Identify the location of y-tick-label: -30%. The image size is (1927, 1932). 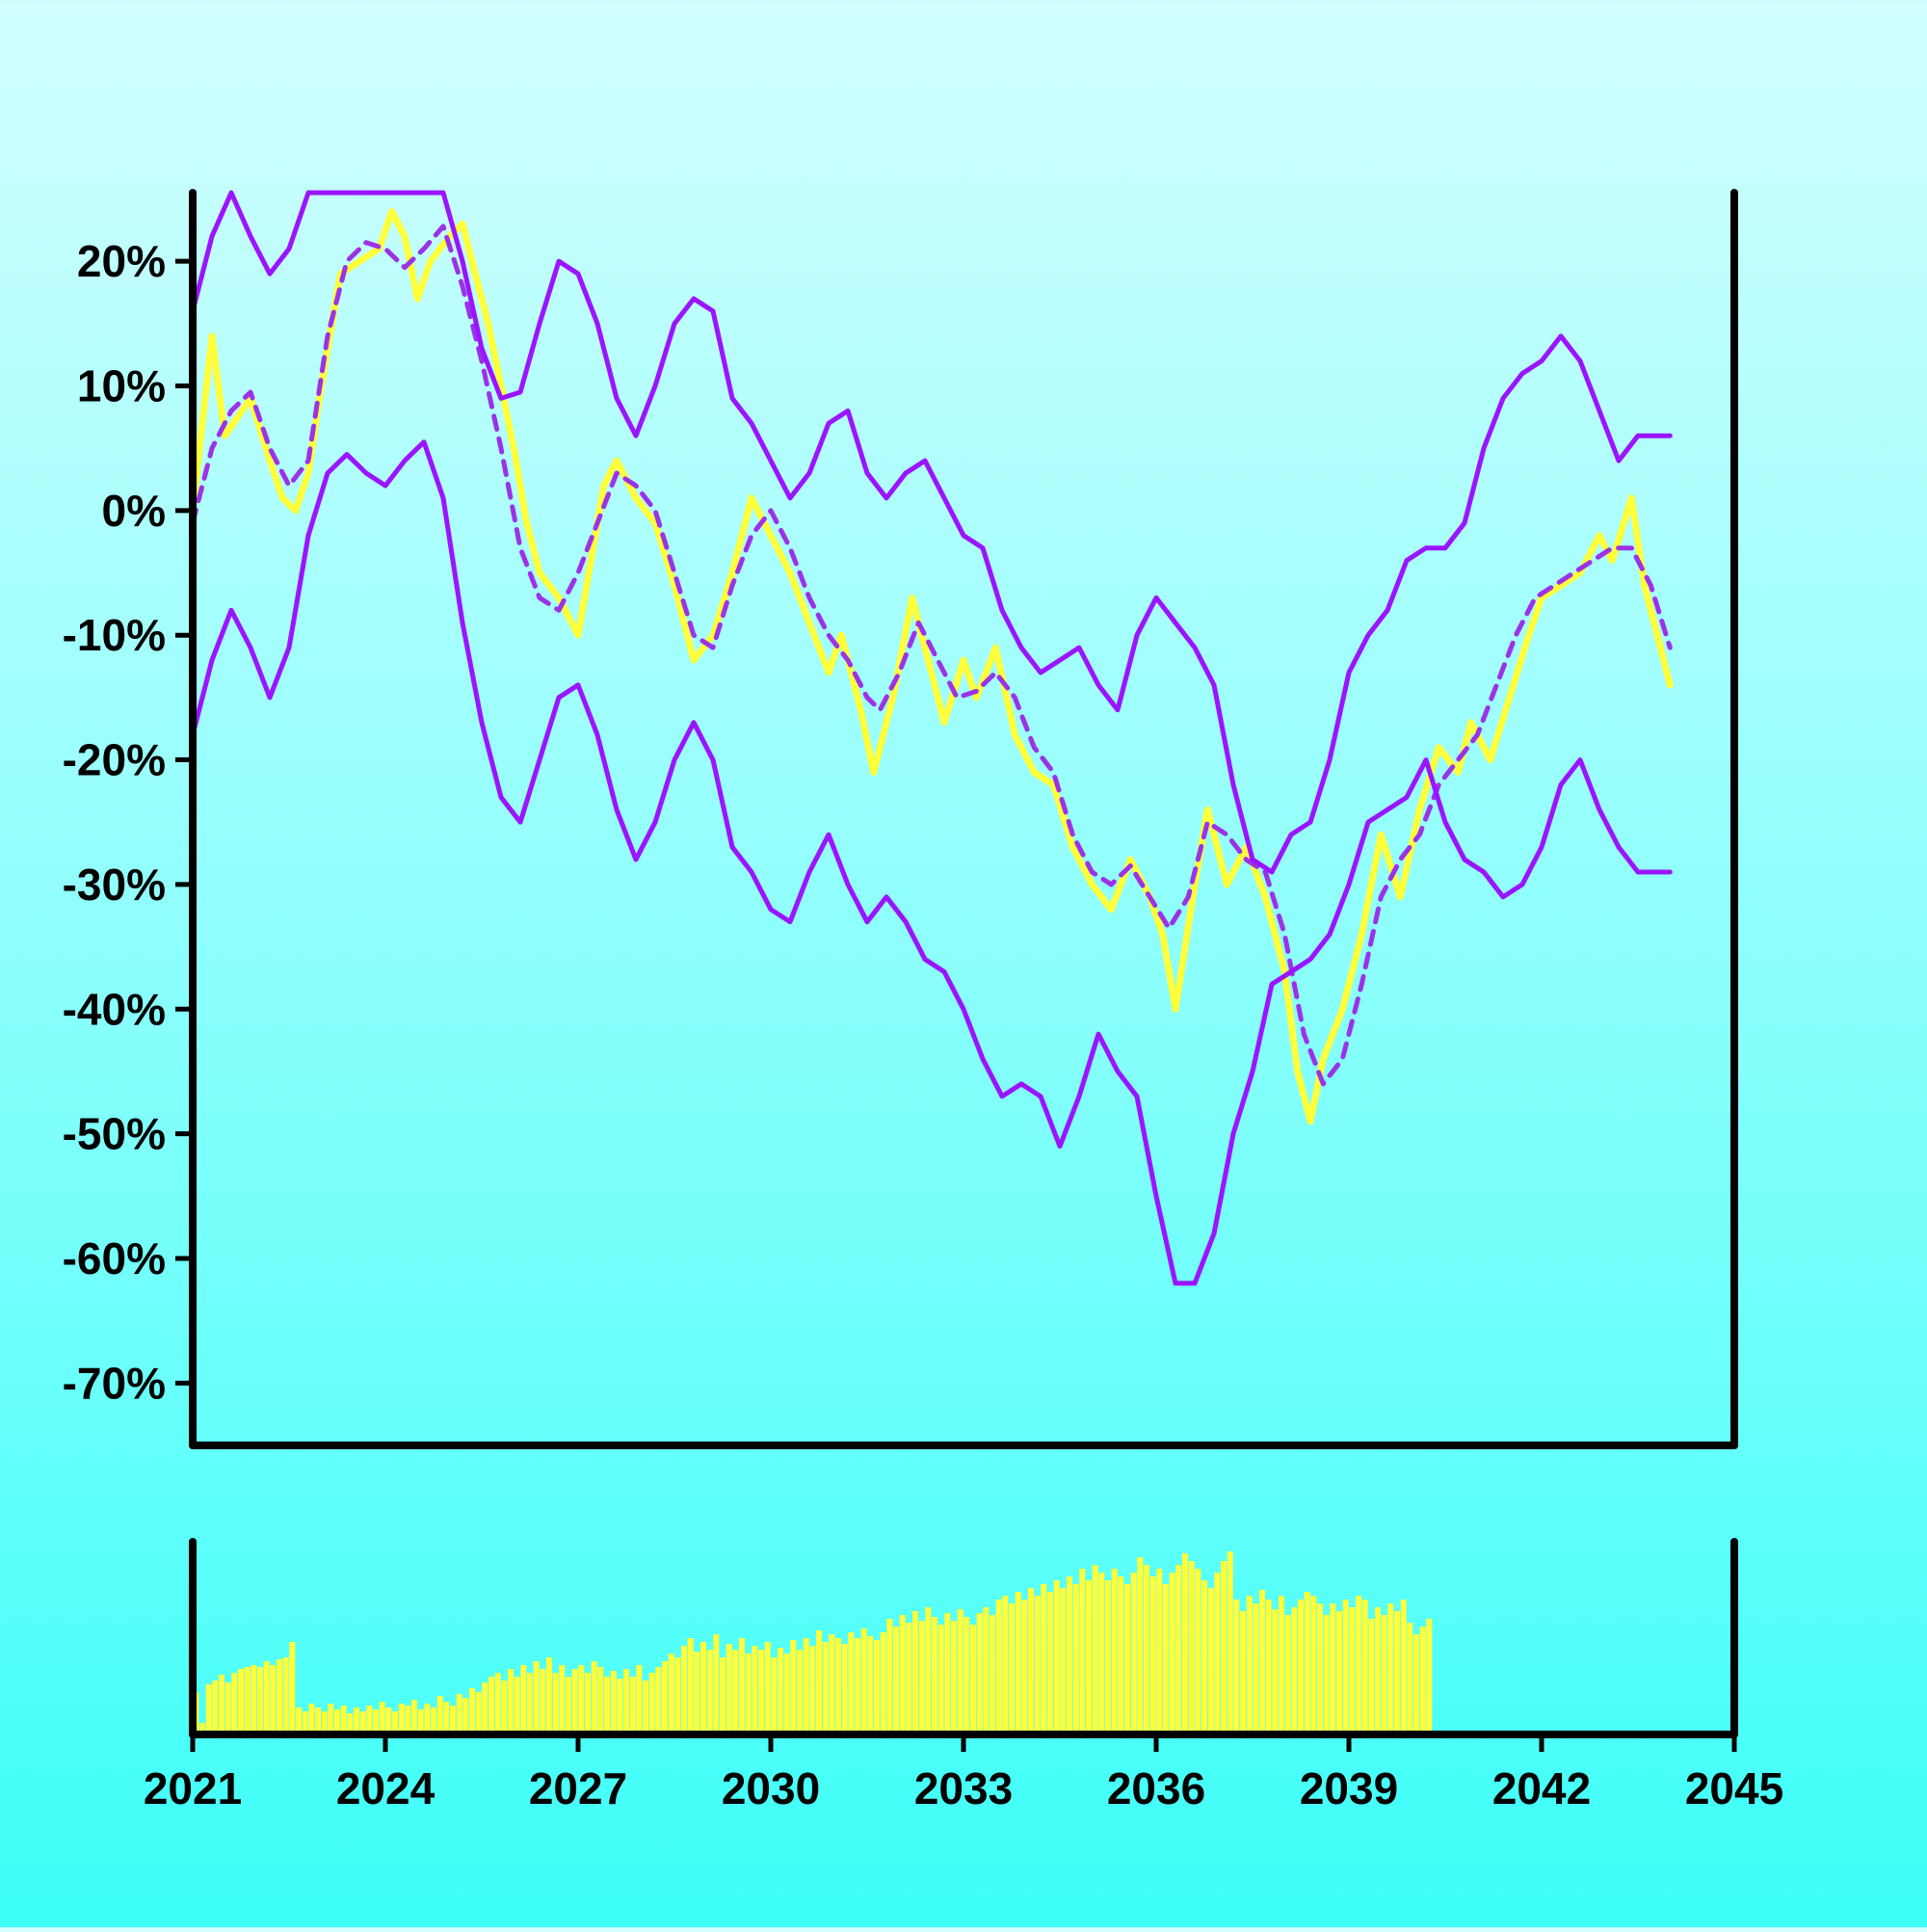
(114, 885).